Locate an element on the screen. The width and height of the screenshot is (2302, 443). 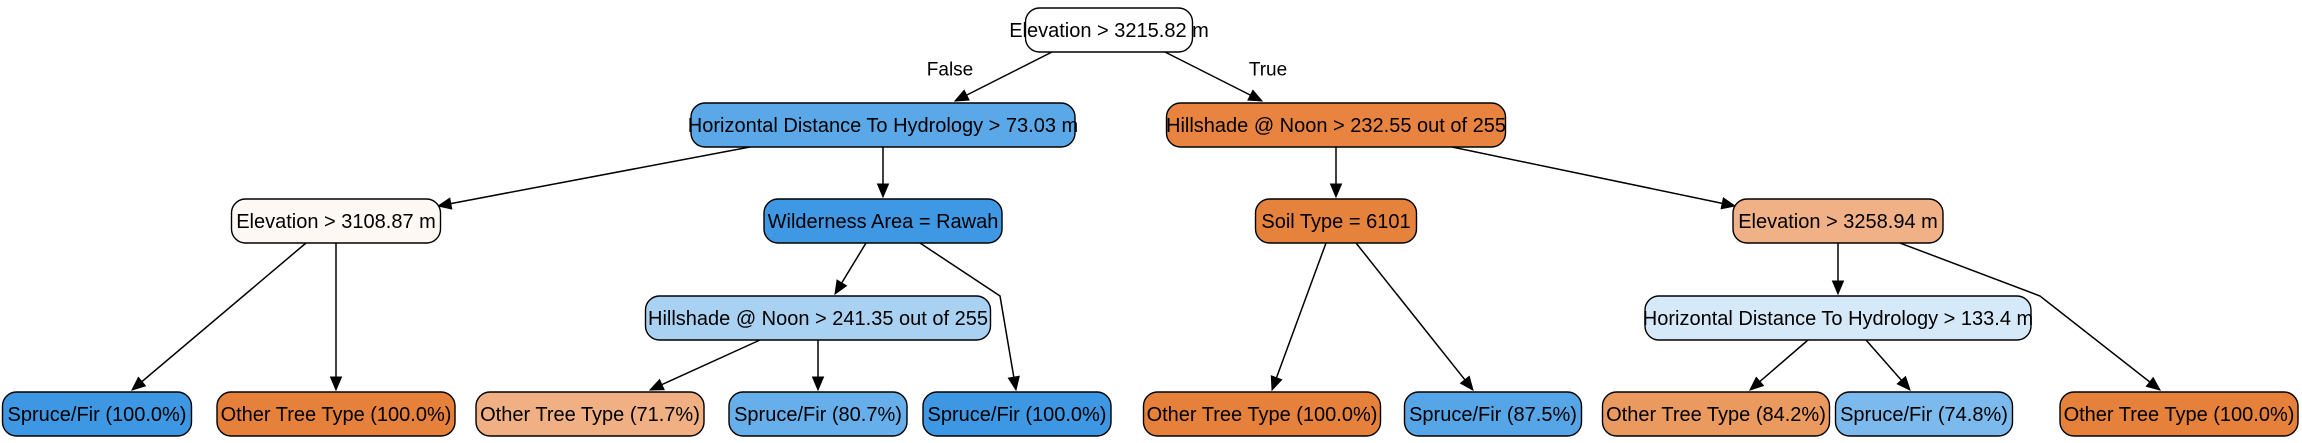
node-label: Elevation > 3215.82 m is located at coordinates (1109, 31).